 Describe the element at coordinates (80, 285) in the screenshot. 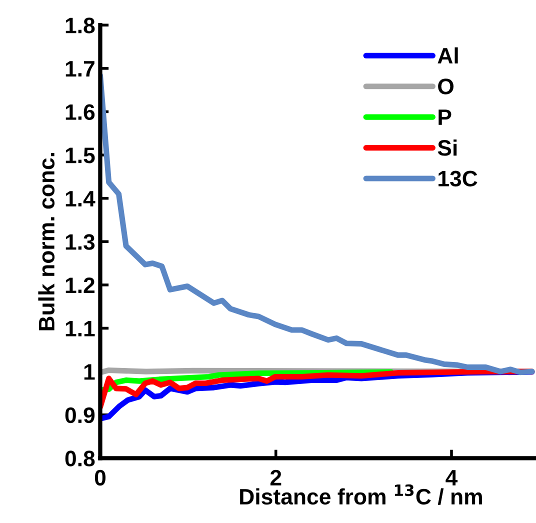

I see `y-tick-label: 1.2` at that location.